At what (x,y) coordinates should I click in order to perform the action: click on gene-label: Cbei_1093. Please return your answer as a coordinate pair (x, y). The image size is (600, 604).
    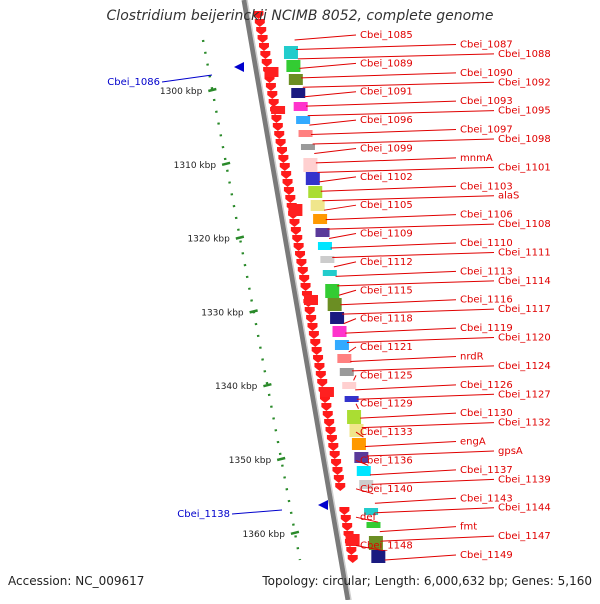
    Looking at the image, I should click on (486, 101).